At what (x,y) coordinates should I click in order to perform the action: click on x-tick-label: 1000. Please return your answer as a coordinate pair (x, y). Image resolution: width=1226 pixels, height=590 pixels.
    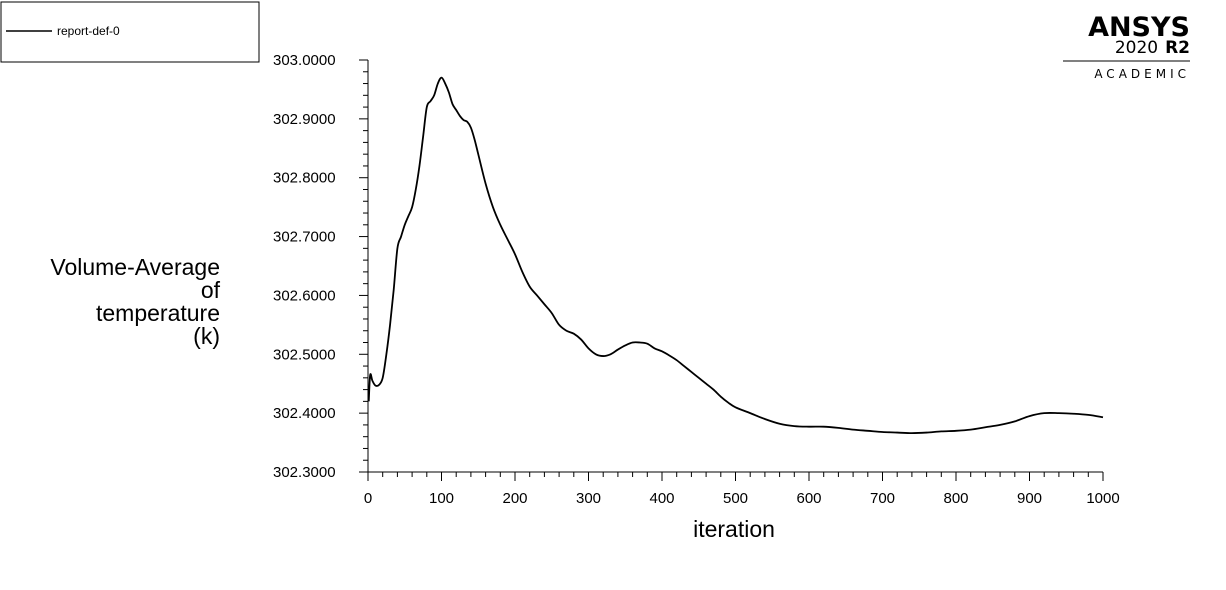
    Looking at the image, I should click on (1102, 498).